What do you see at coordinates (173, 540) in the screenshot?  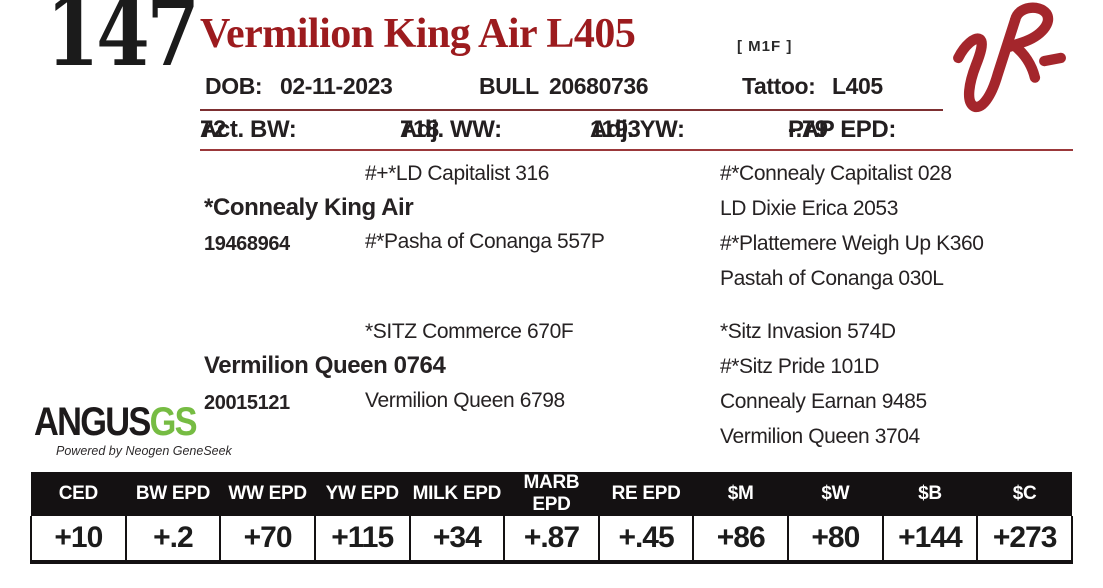 I see `epd-value-cell: +.2` at bounding box center [173, 540].